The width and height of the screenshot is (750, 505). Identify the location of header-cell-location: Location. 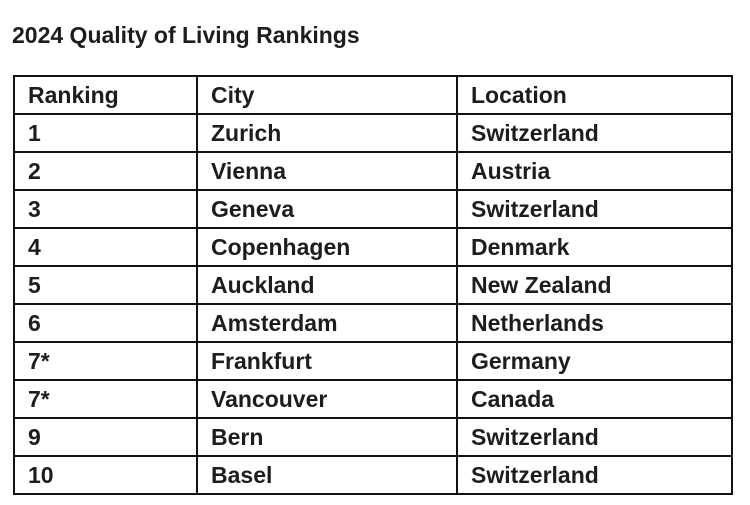
(594, 95).